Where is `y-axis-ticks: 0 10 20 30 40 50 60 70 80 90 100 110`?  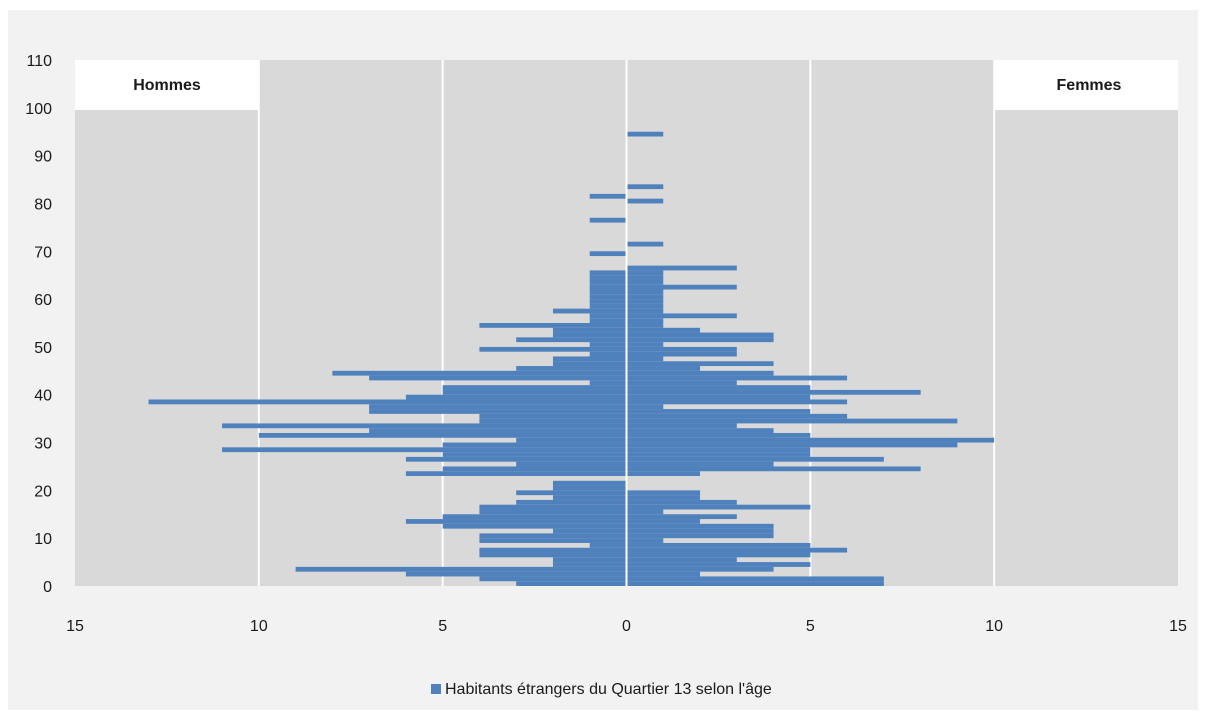 y-axis-ticks: 0 10 20 30 40 50 60 70 80 90 100 110 is located at coordinates (38, 324).